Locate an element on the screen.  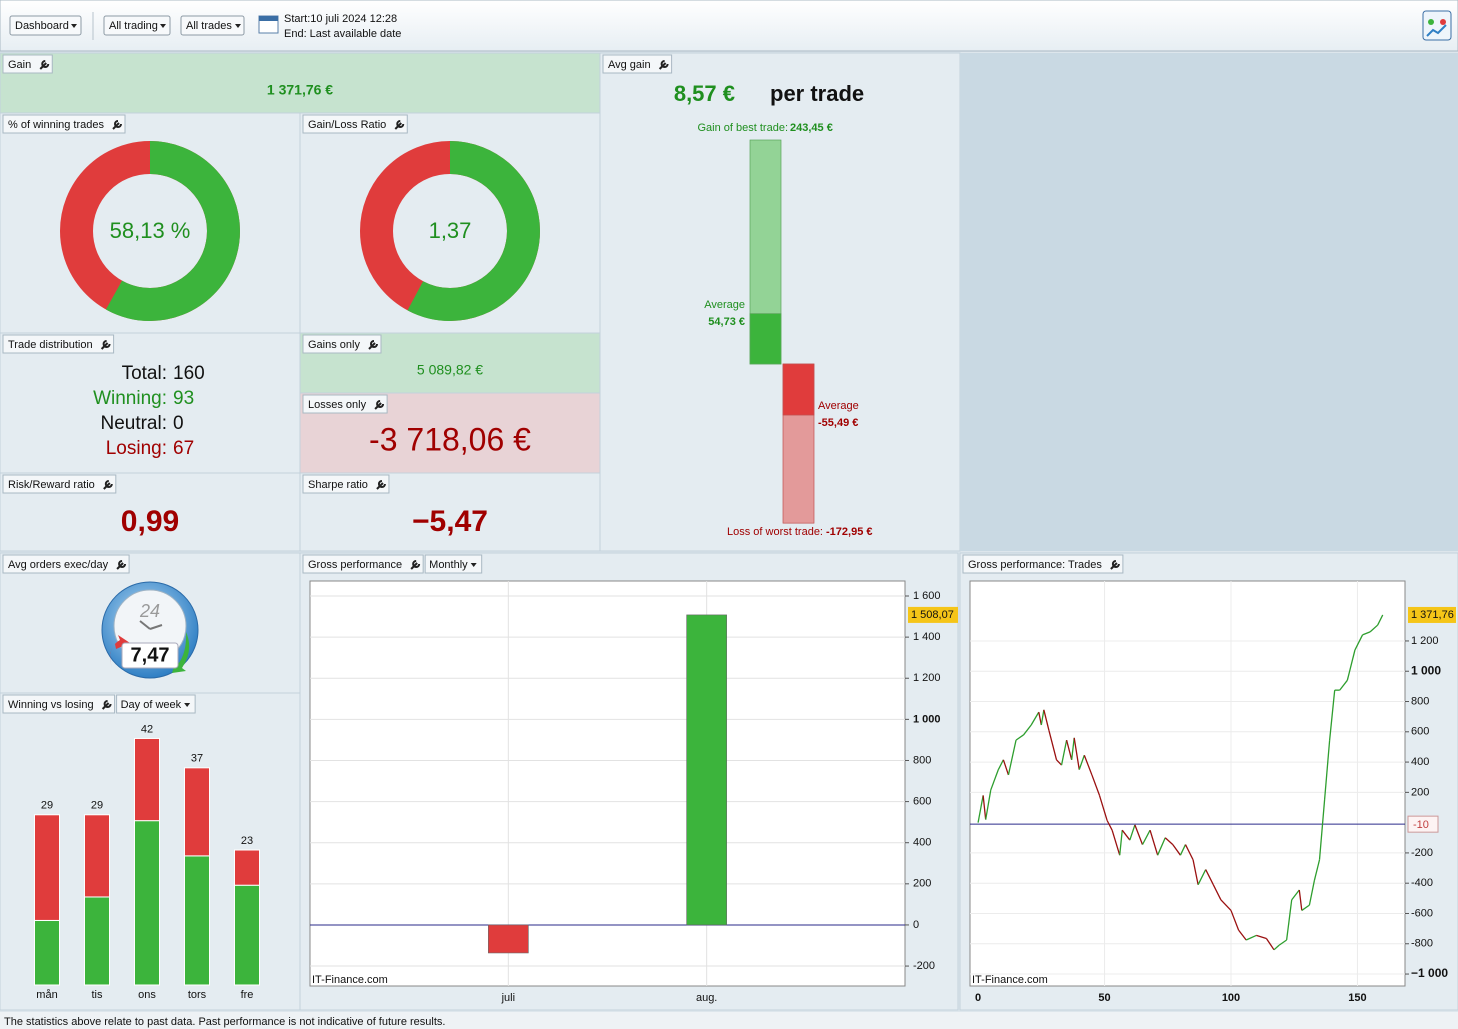
sharpe-value: −5,47 is located at coordinates (450, 521).